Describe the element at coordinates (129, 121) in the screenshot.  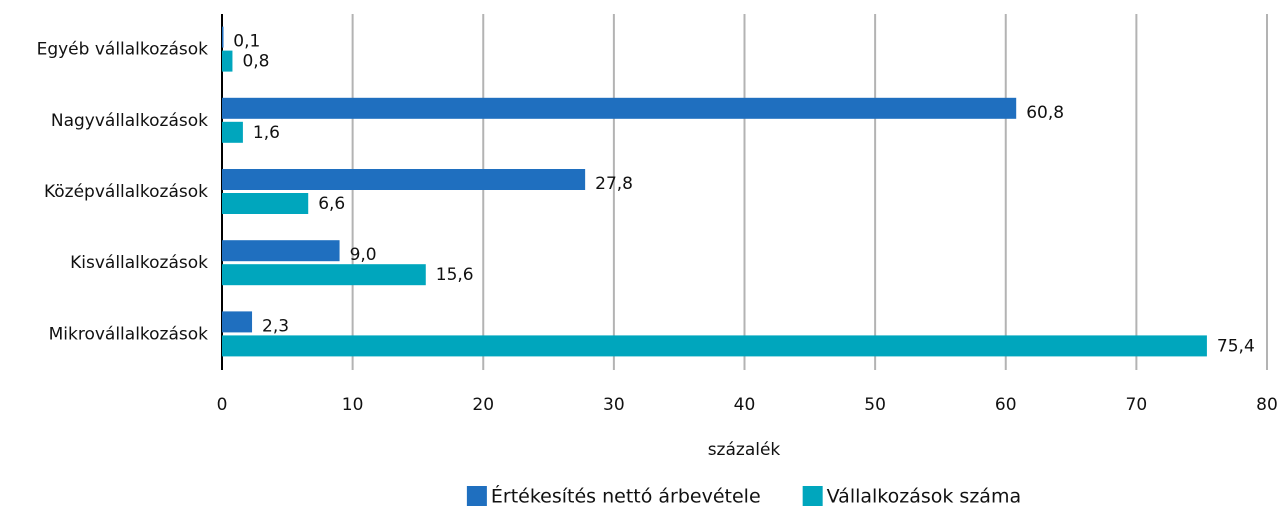
I see `y-tick-label: Nagyvállalkozások` at that location.